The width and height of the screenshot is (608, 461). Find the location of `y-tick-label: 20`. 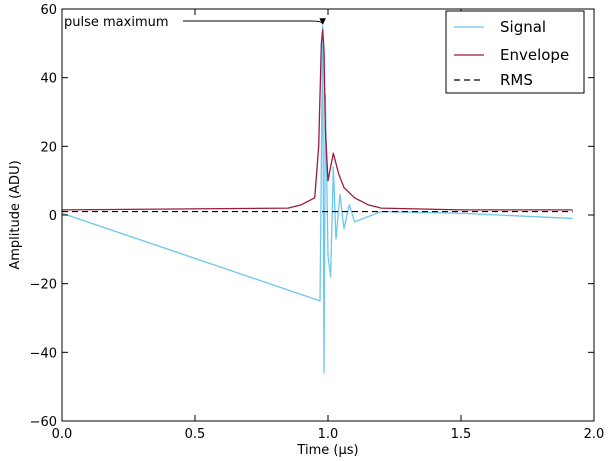

y-tick-label: 20 is located at coordinates (48, 147).